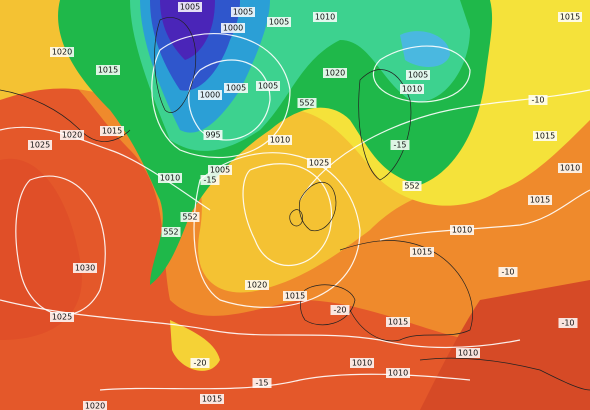 This screenshot has height=410, width=590. What do you see at coordinates (425, 49) in the screenshot?
I see `blue-low` at bounding box center [425, 49].